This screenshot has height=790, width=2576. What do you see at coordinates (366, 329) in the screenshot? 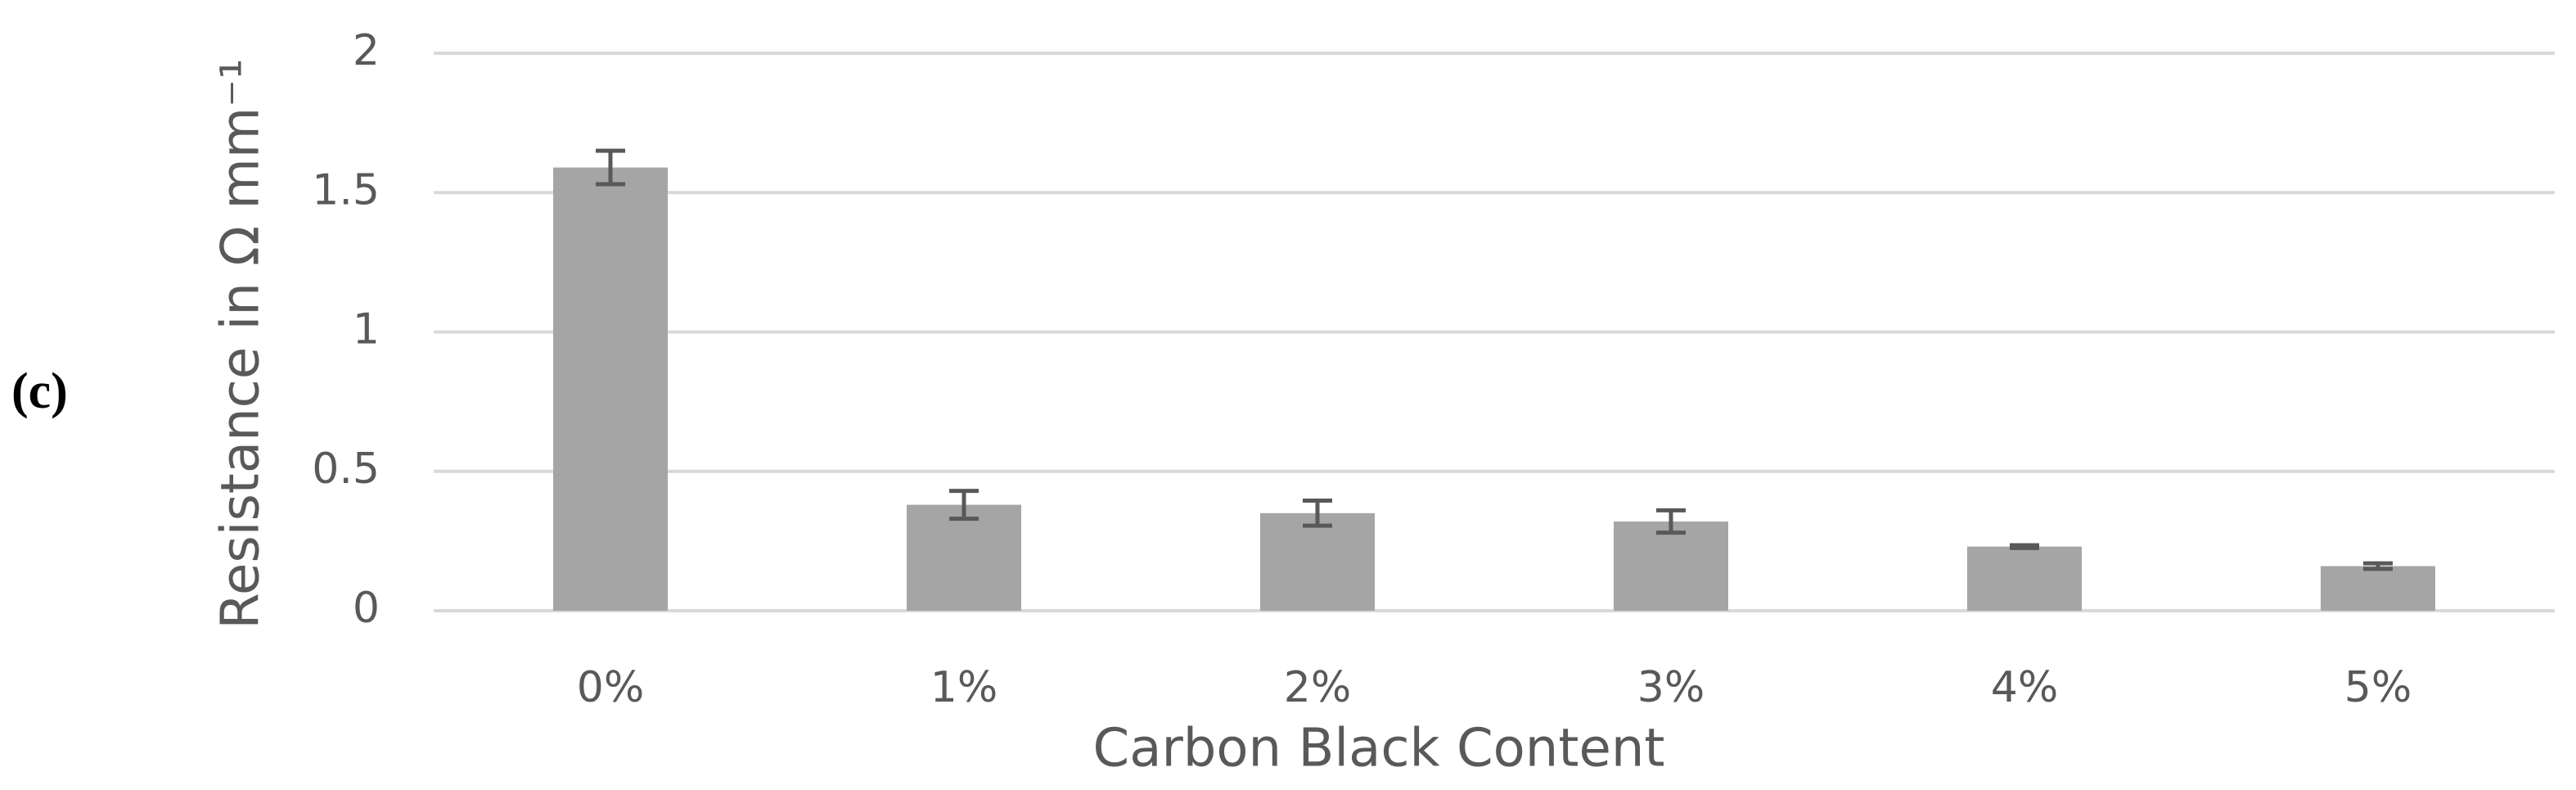
I see `y-tick-label: 1` at bounding box center [366, 329].